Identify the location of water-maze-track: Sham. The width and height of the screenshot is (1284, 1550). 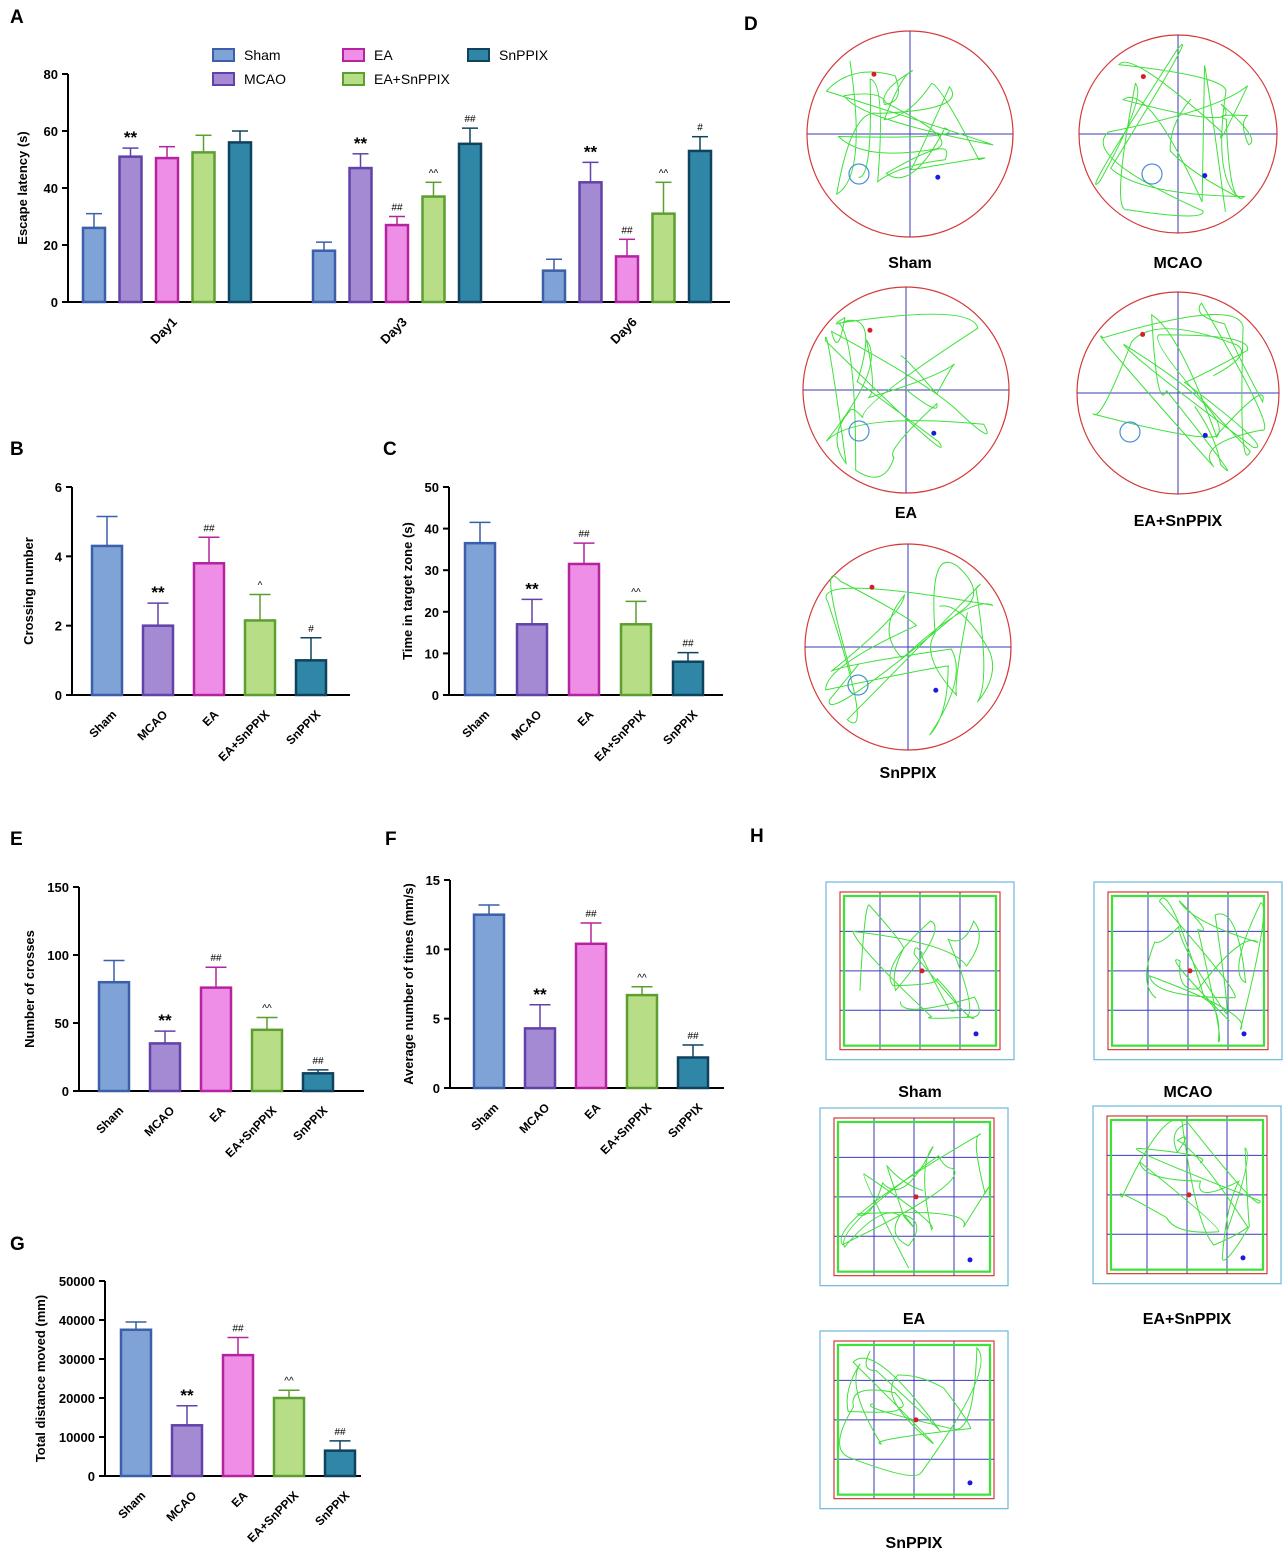
(910, 151).